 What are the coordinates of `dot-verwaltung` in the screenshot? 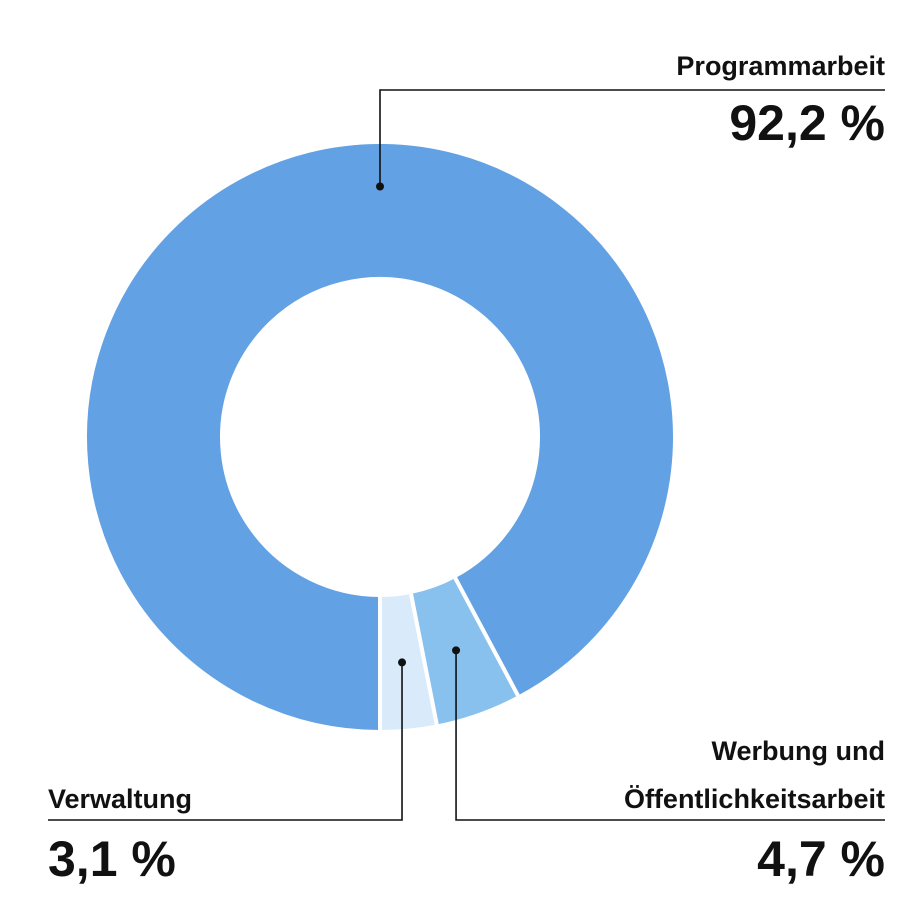 It's located at (402, 662).